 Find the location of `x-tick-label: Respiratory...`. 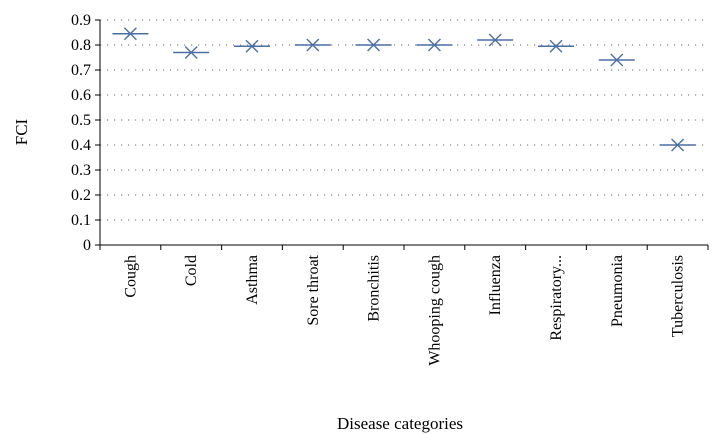

x-tick-label: Respiratory... is located at coordinates (556, 298).